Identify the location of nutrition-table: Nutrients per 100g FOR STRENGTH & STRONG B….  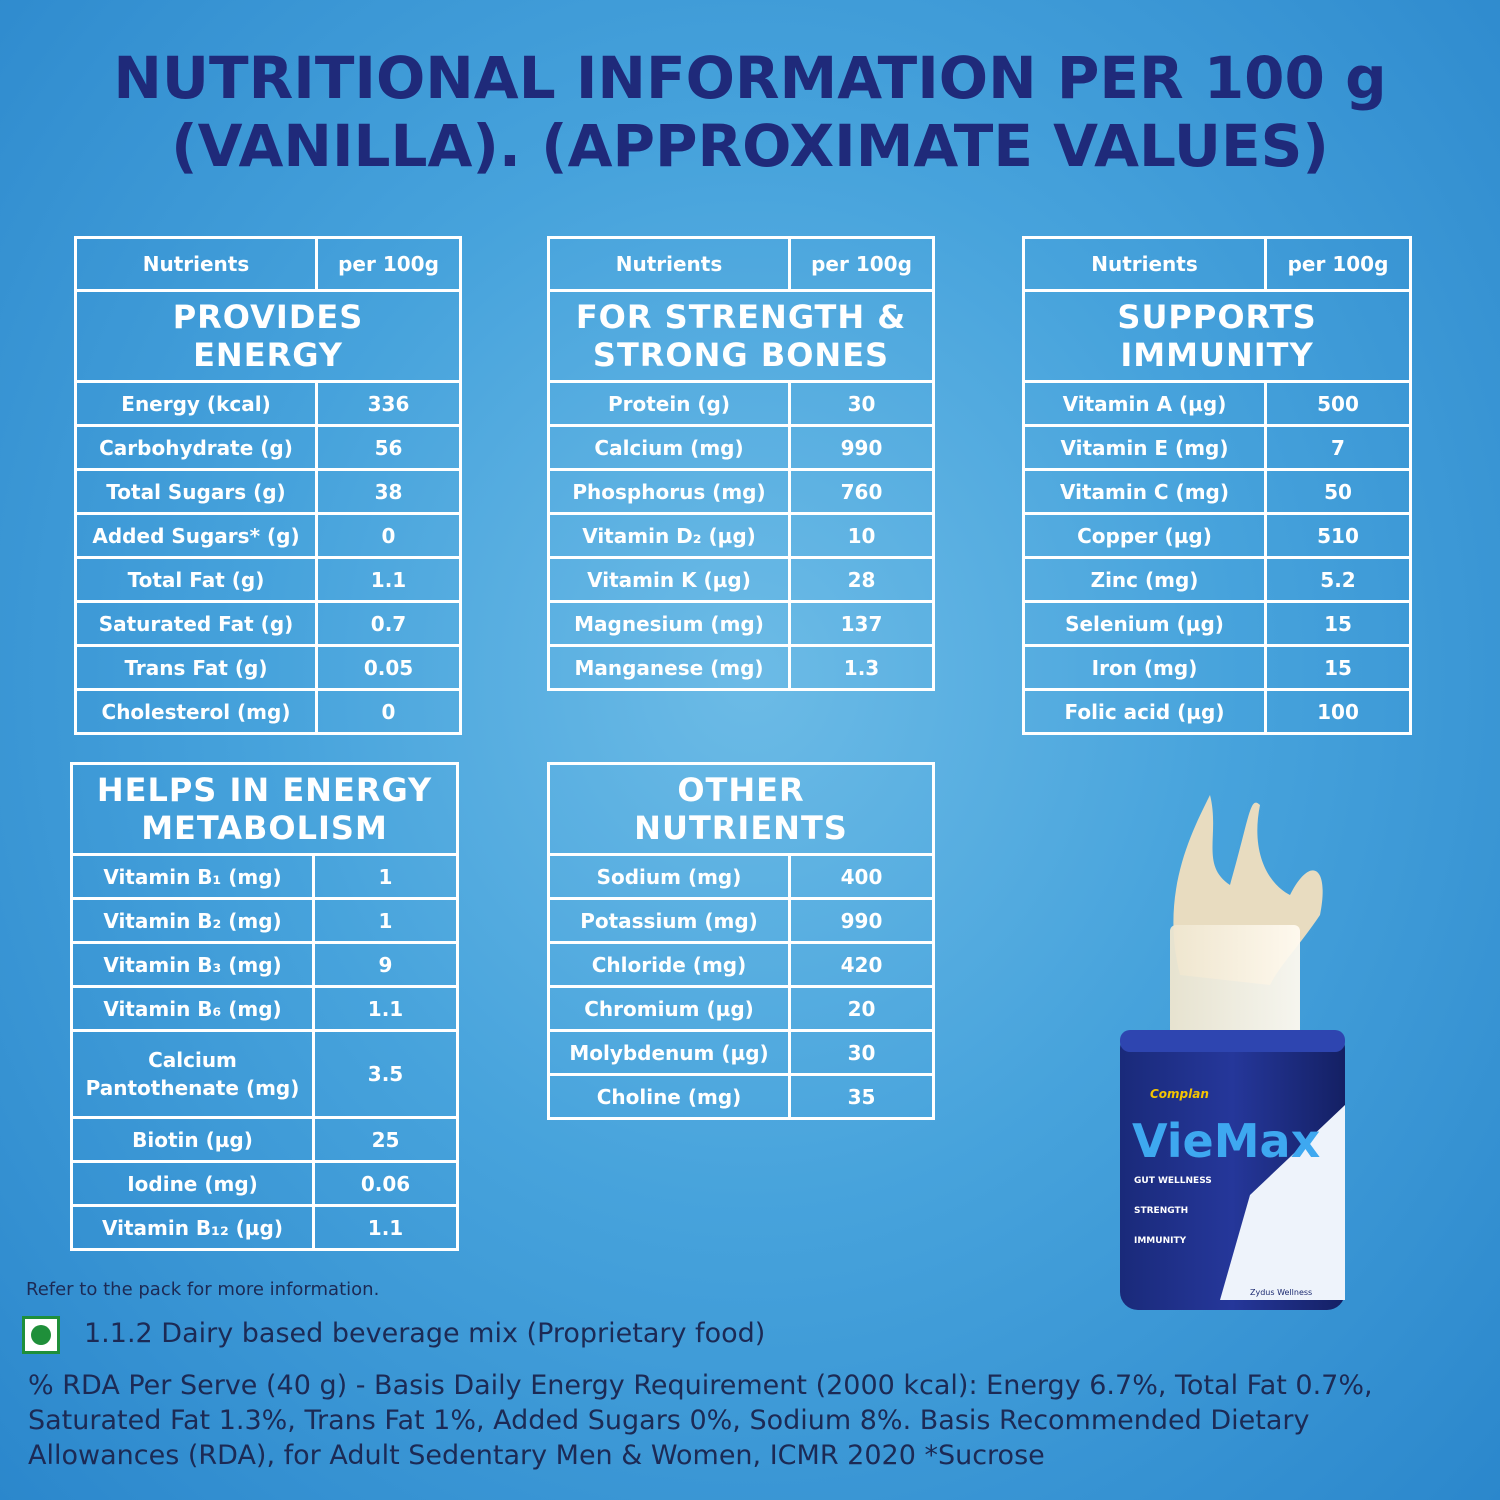
(741, 463).